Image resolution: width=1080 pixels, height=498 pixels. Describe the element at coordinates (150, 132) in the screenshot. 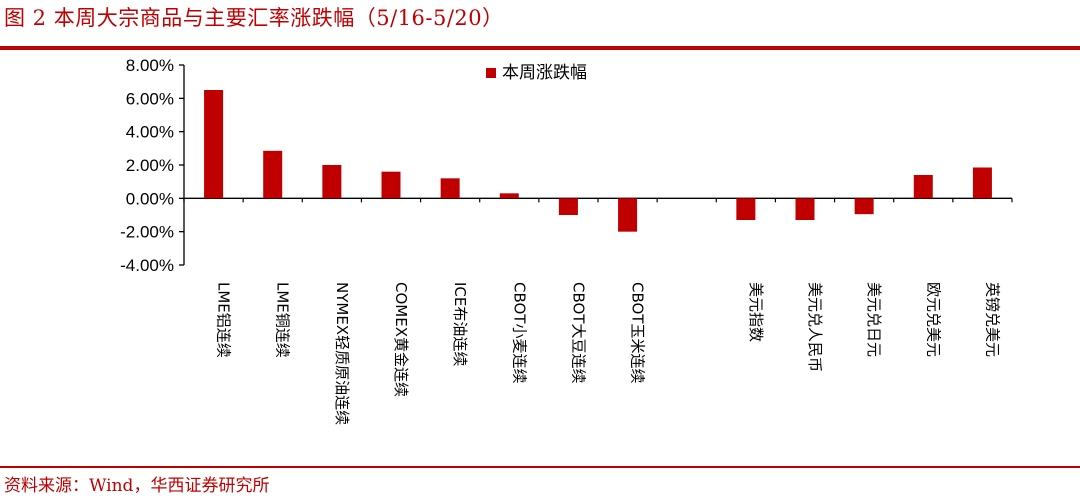

I see `y-tick-label: 4.00%` at that location.